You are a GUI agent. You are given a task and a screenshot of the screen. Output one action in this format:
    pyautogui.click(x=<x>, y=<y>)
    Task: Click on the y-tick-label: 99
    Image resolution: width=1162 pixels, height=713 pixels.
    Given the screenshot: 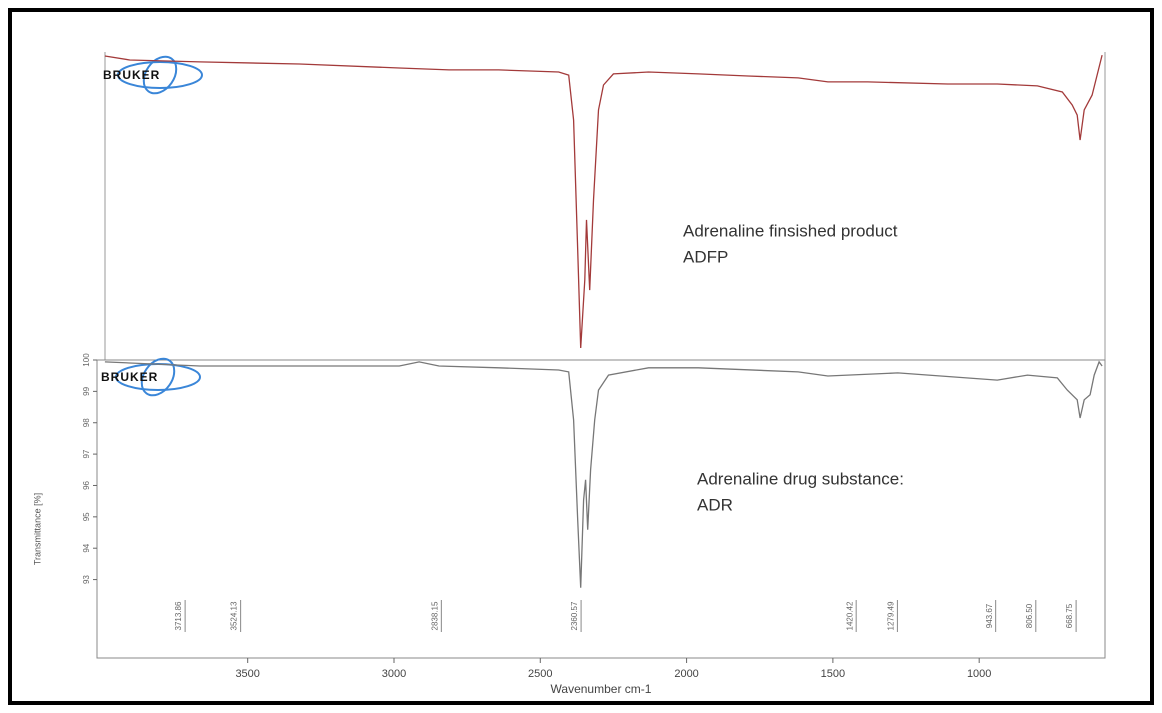 What is the action you would take?
    pyautogui.click(x=86, y=390)
    